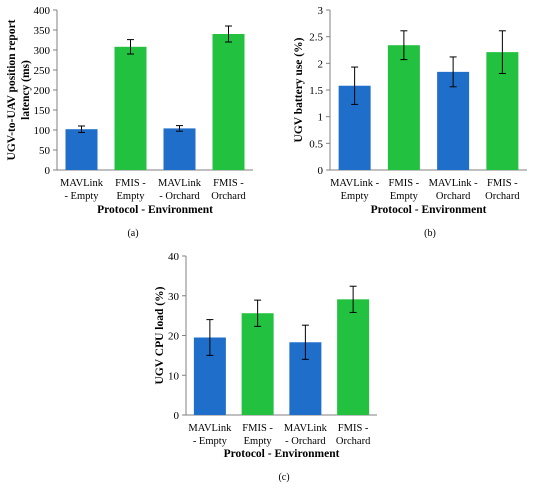 Image resolution: width=550 pixels, height=490 pixels. What do you see at coordinates (42, 11) in the screenshot?
I see `y-tick-label: 400` at bounding box center [42, 11].